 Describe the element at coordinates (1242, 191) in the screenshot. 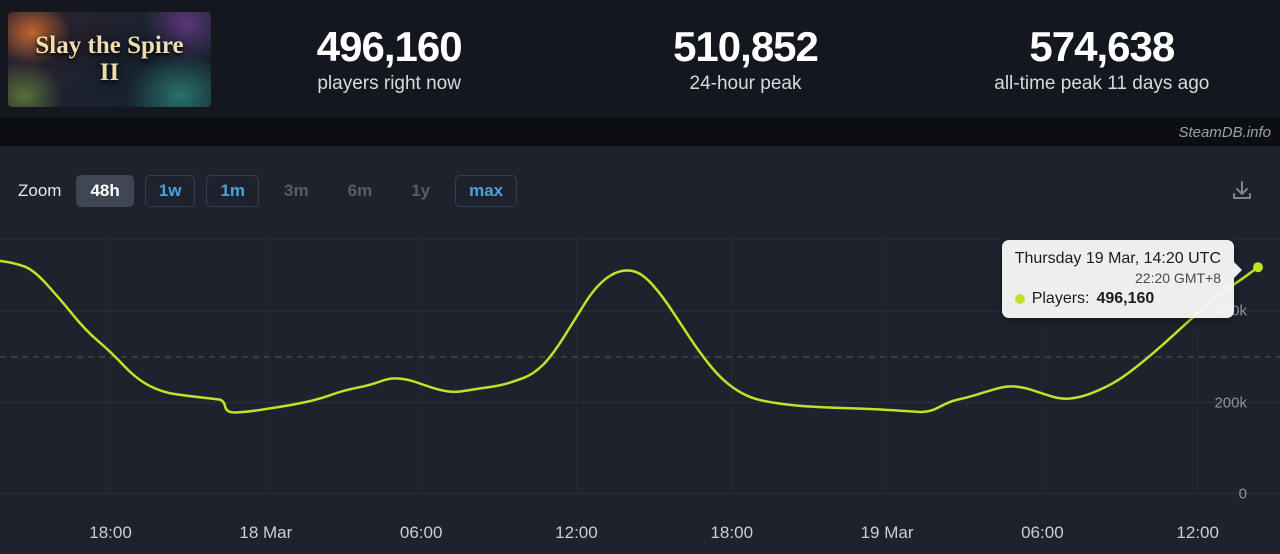

I see `download-chart-icon` at that location.